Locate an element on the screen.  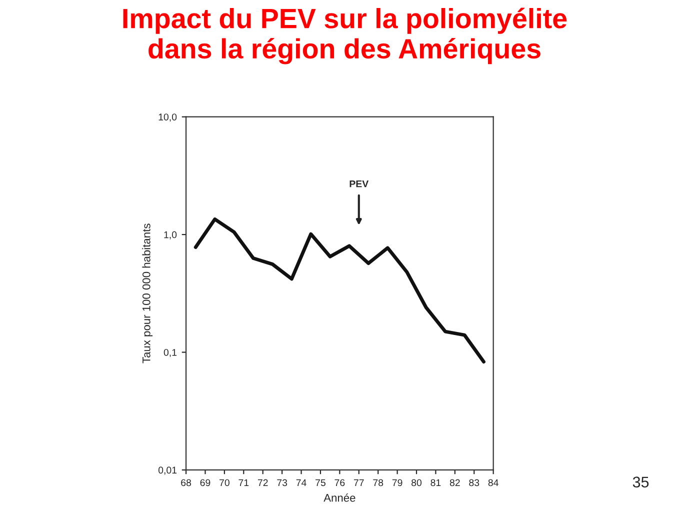
y-axis-title: Taux pour 100 000 habitants is located at coordinates (147, 294).